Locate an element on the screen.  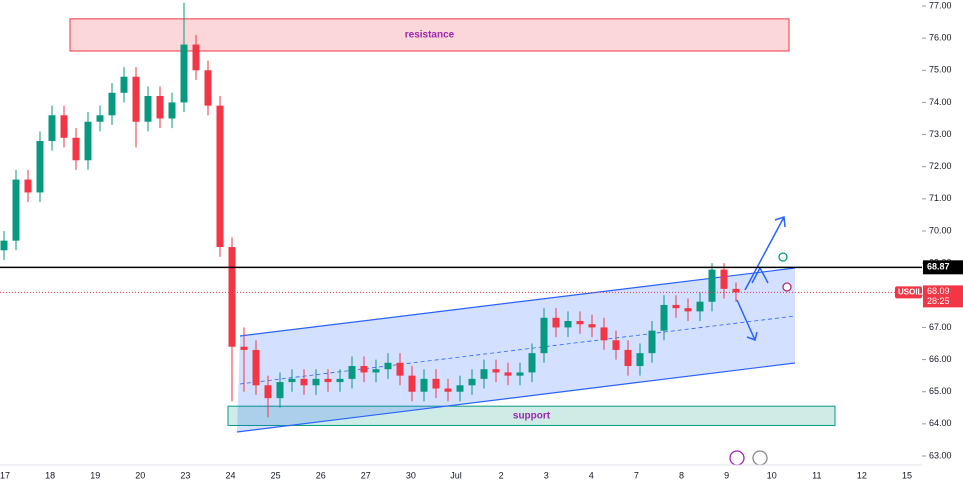
x-tick-label: Jul is located at coordinates (456, 475).